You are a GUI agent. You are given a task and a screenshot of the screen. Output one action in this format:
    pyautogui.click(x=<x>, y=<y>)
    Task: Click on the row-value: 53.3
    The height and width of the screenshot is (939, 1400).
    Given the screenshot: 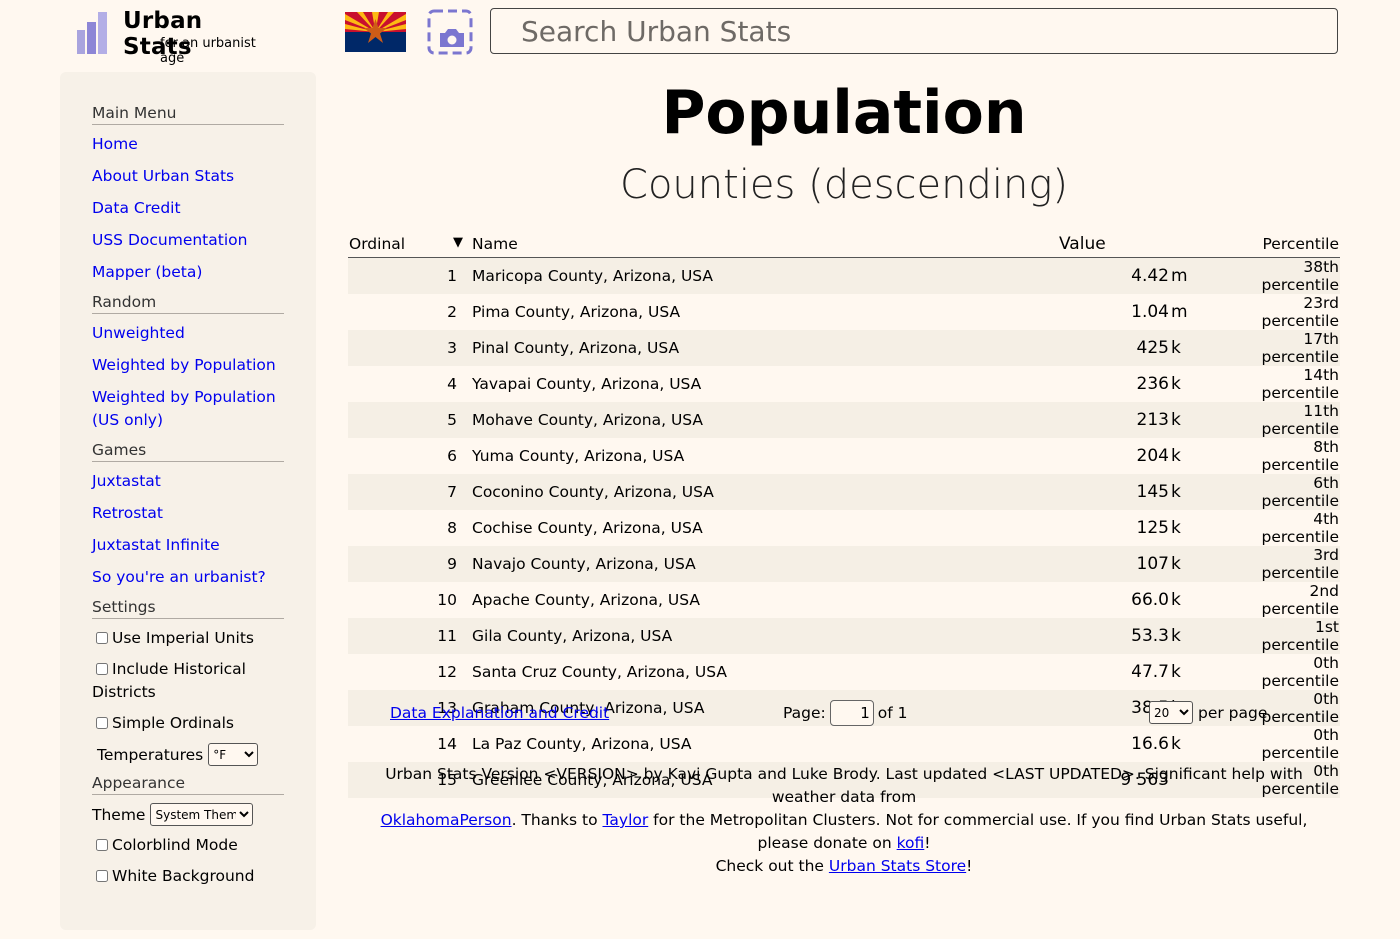 What is the action you would take?
    pyautogui.click(x=1114, y=636)
    